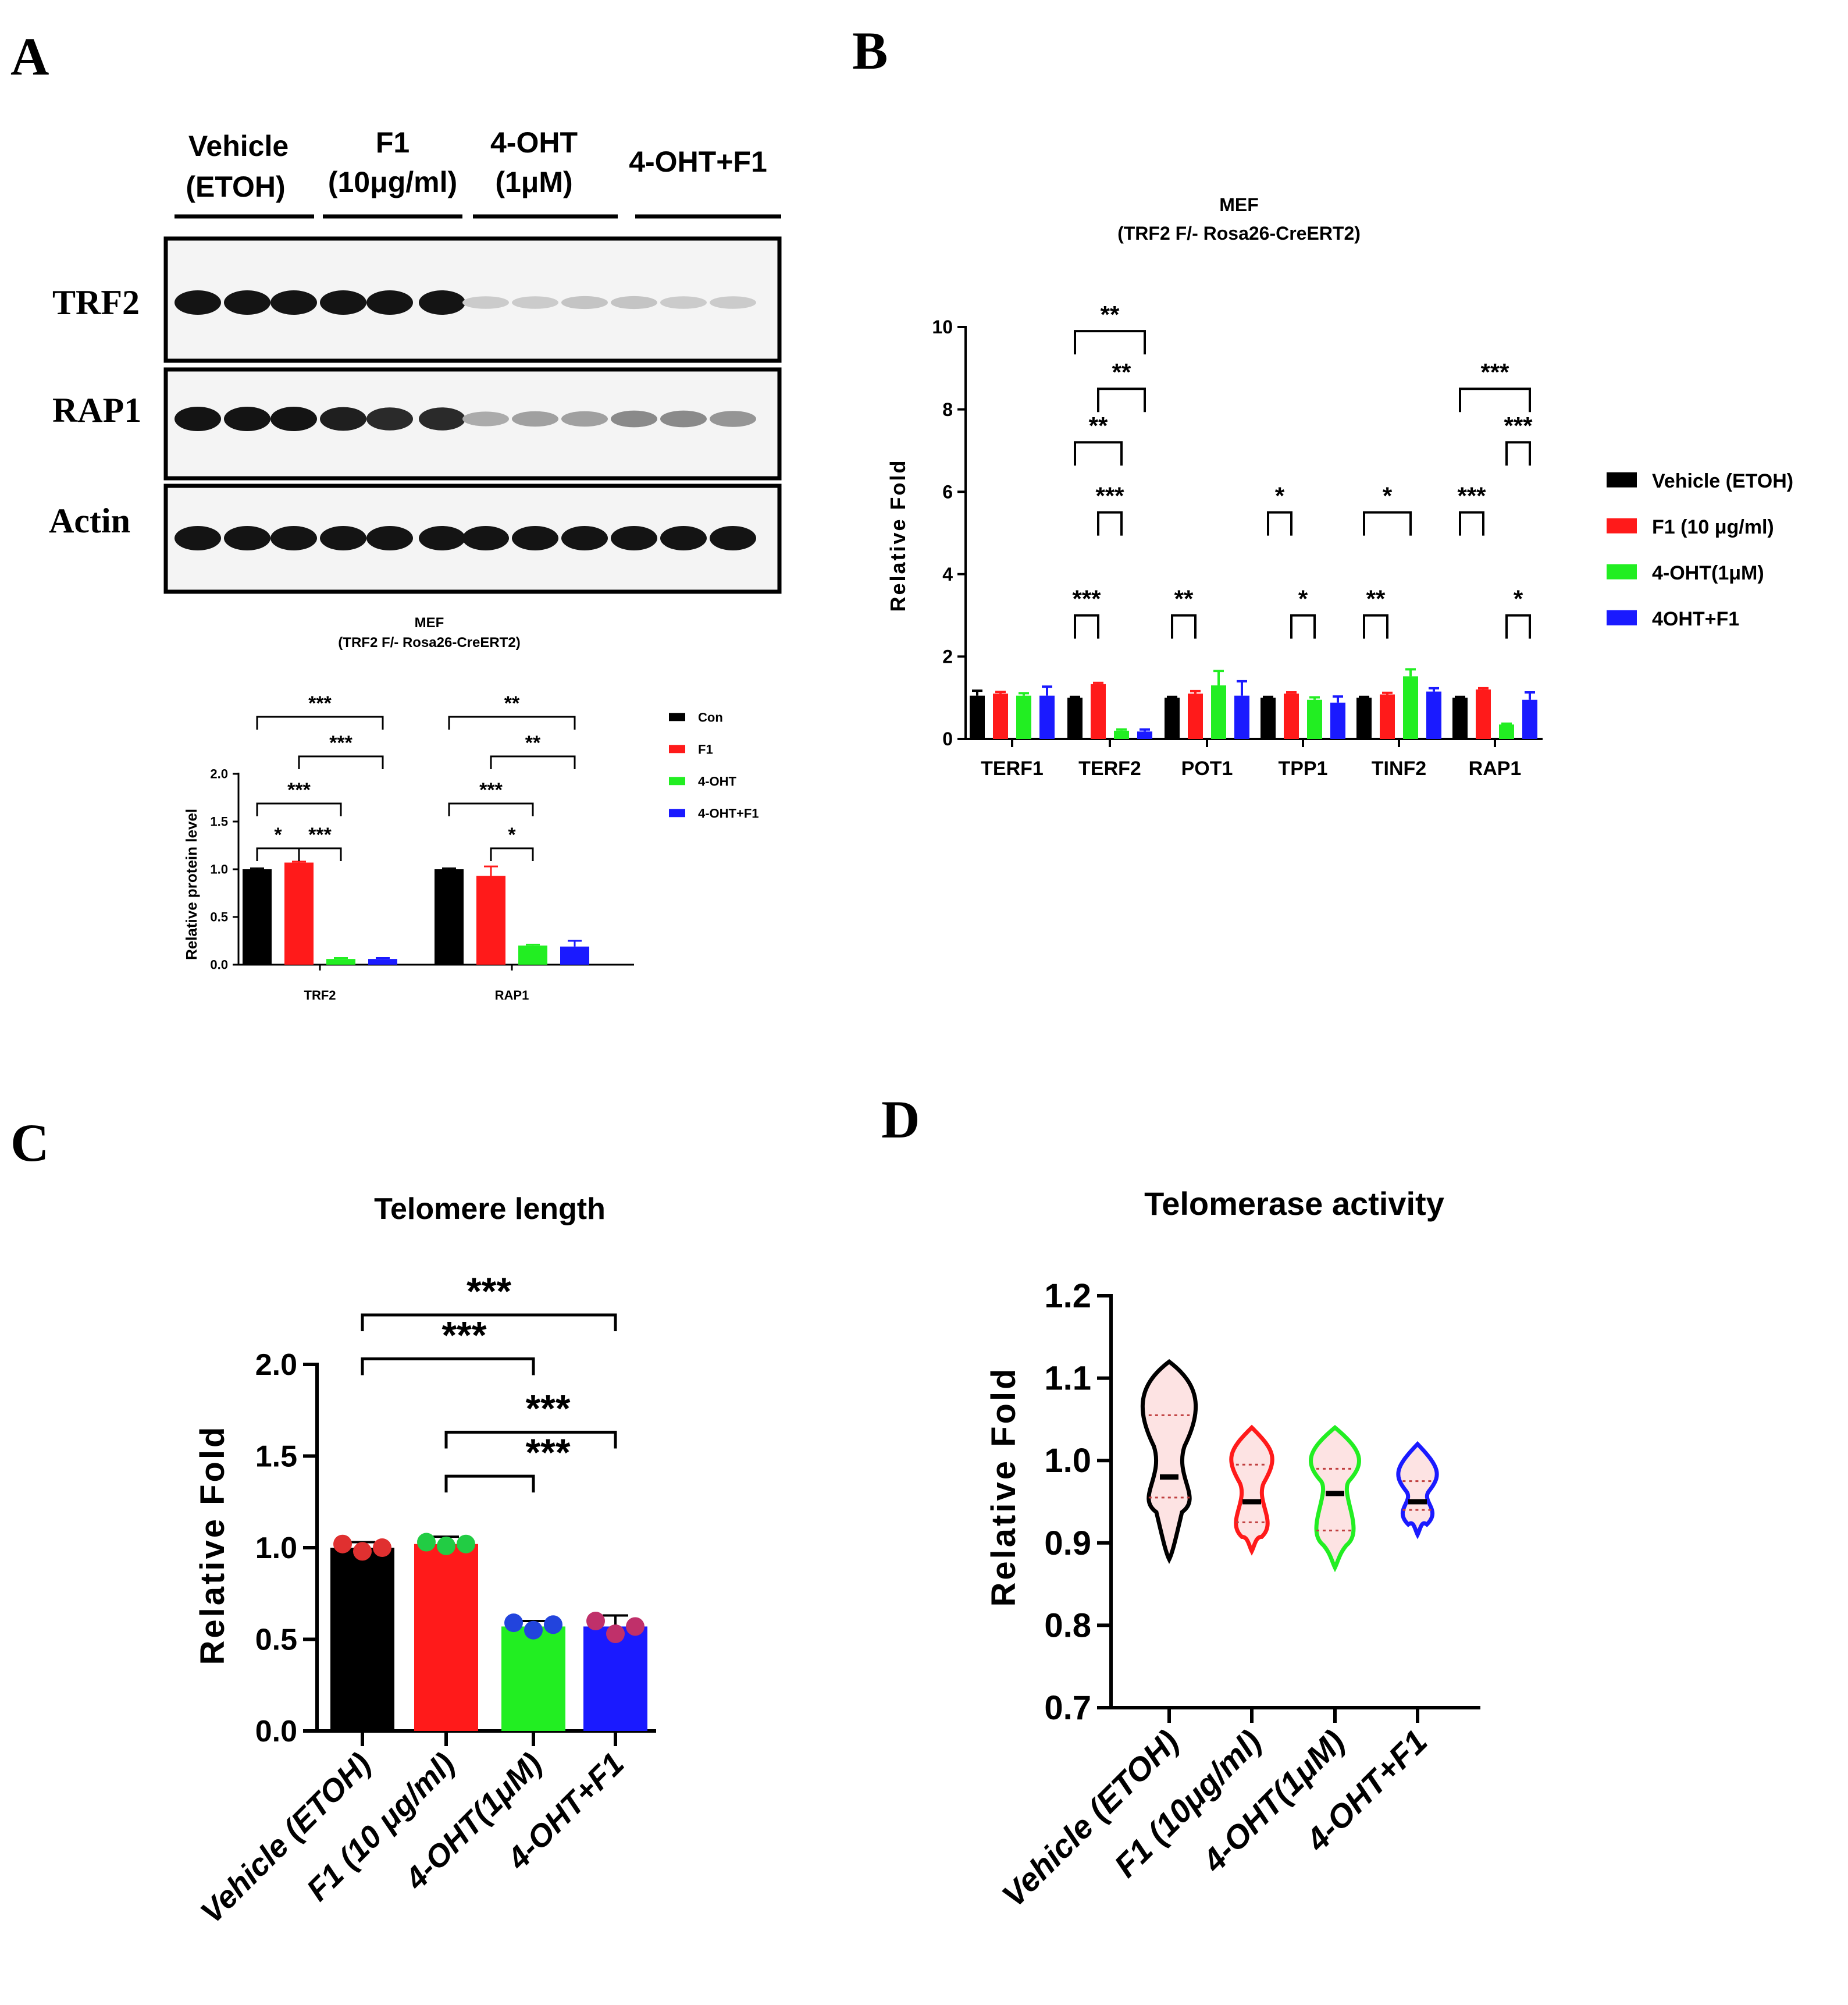  I want to click on y-tick-label: 8, so click(947, 410).